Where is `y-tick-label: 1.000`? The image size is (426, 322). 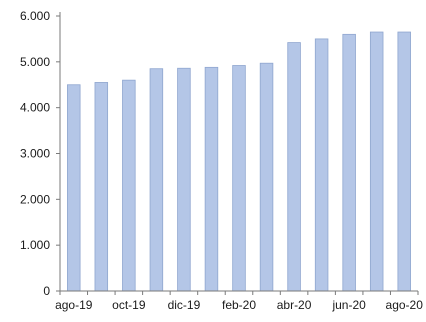
y-tick-label: 1.000 is located at coordinates (35, 245).